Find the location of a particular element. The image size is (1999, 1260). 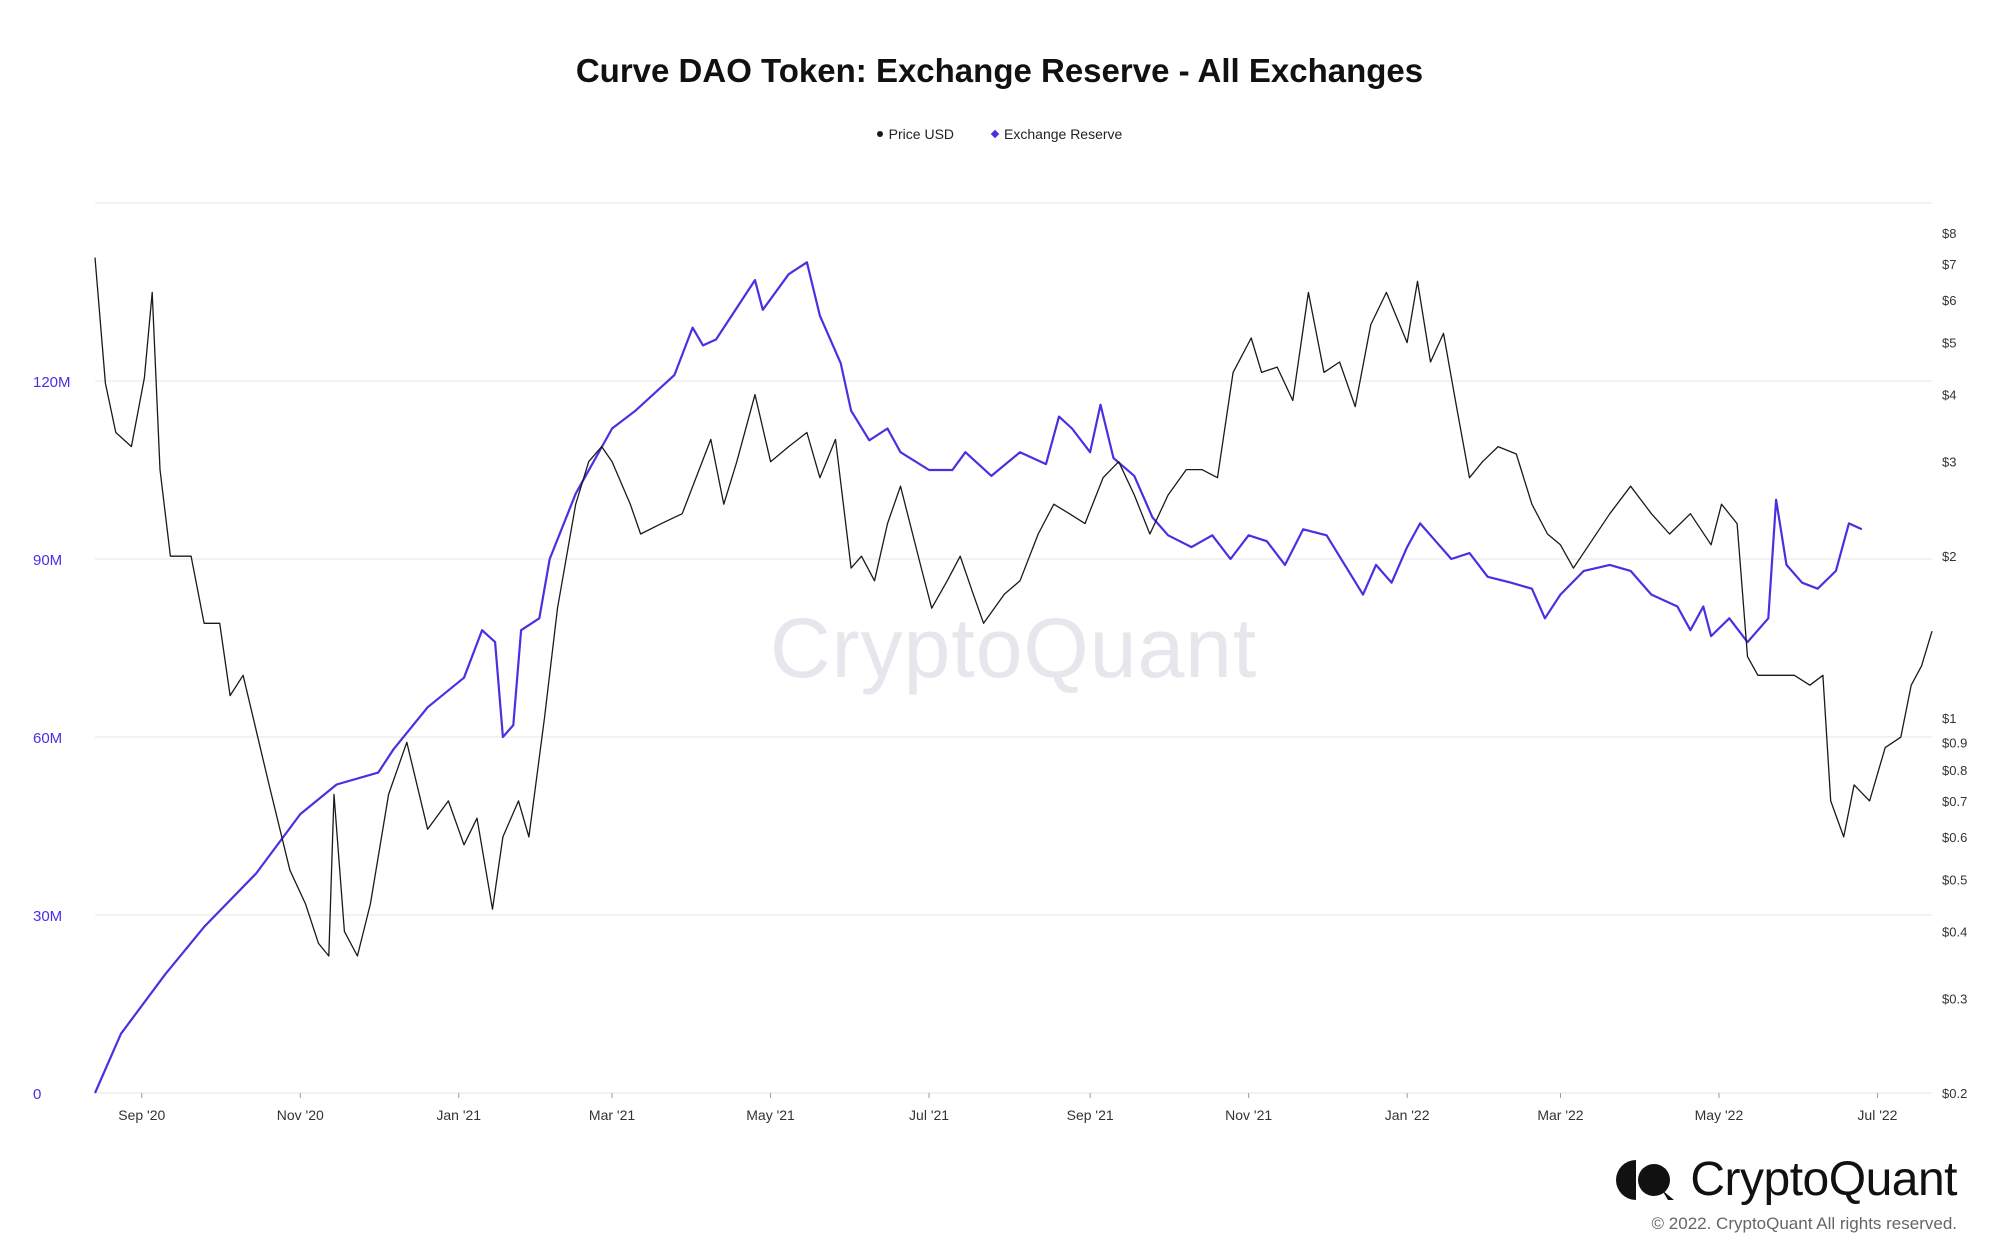

y-right-tick-label: $0.4 is located at coordinates (1954, 931).